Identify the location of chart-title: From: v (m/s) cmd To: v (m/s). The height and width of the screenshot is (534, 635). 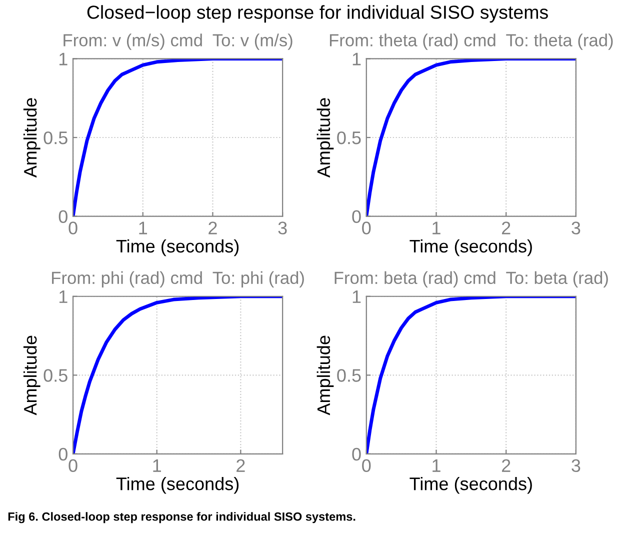
(178, 42).